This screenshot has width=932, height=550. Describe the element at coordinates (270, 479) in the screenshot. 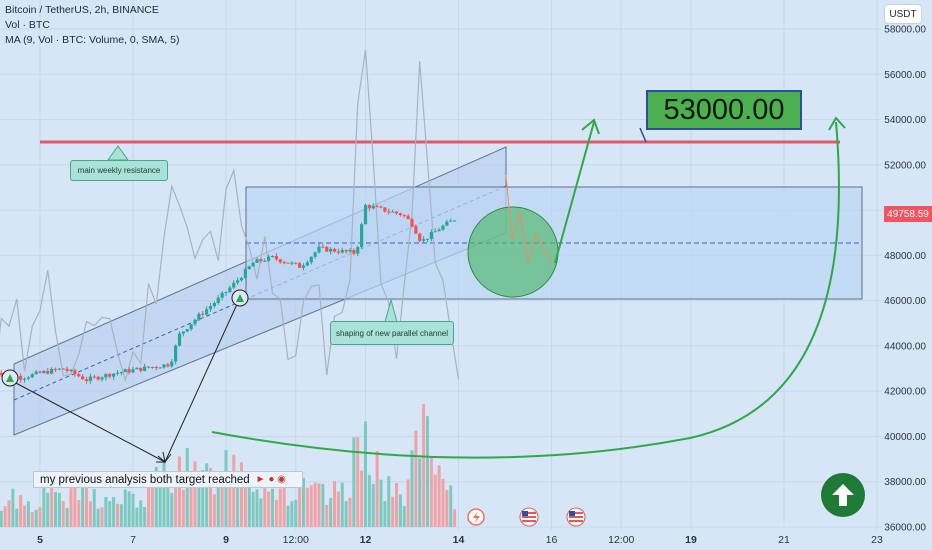

I see `emoji-icons: ► ● ◉` at that location.